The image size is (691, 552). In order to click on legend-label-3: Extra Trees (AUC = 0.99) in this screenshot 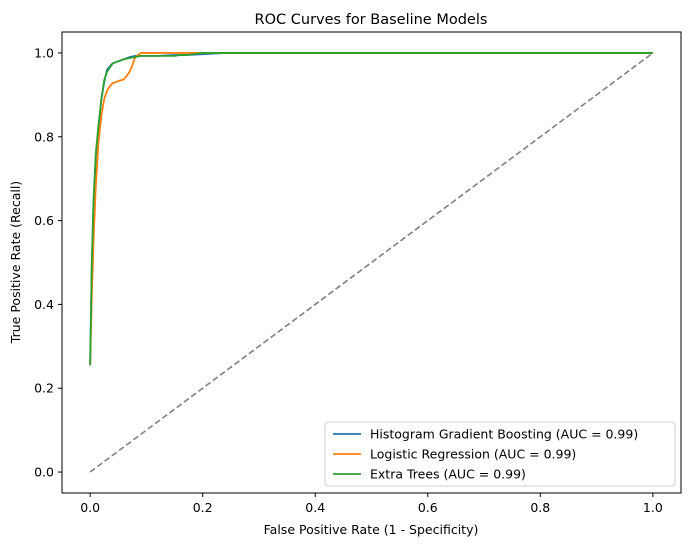, I will do `click(448, 474)`.